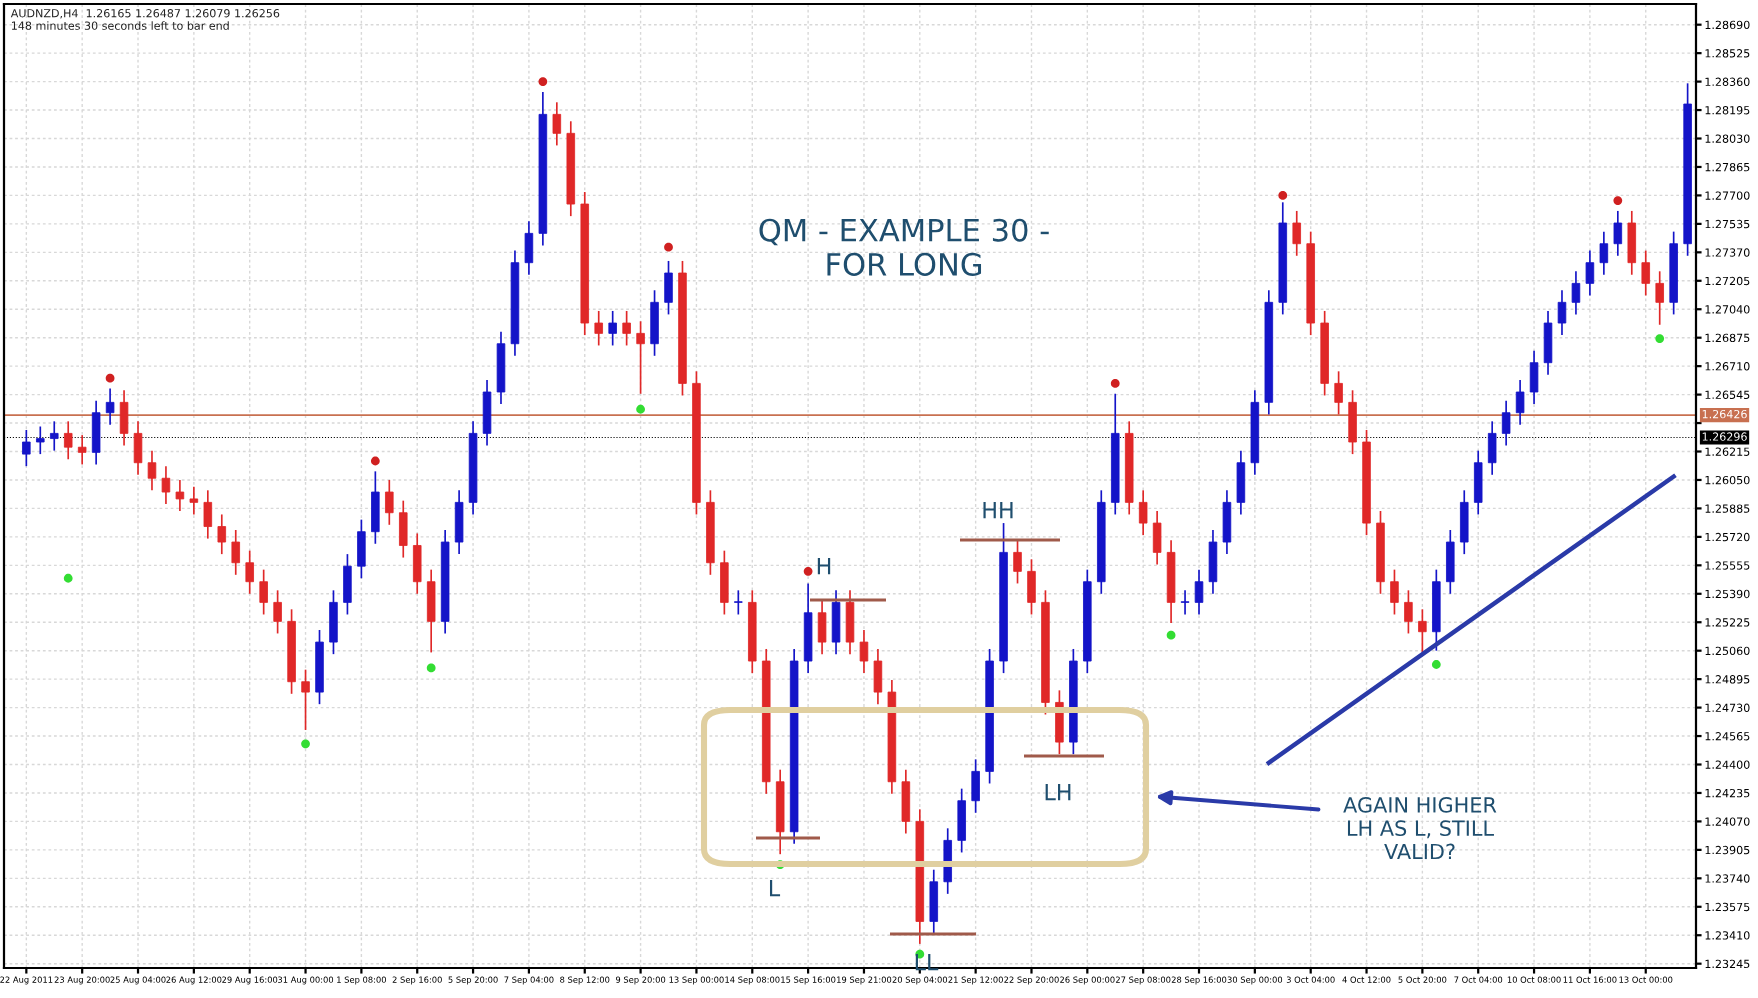 The width and height of the screenshot is (1758, 998). I want to click on annotation: L, so click(775, 888).